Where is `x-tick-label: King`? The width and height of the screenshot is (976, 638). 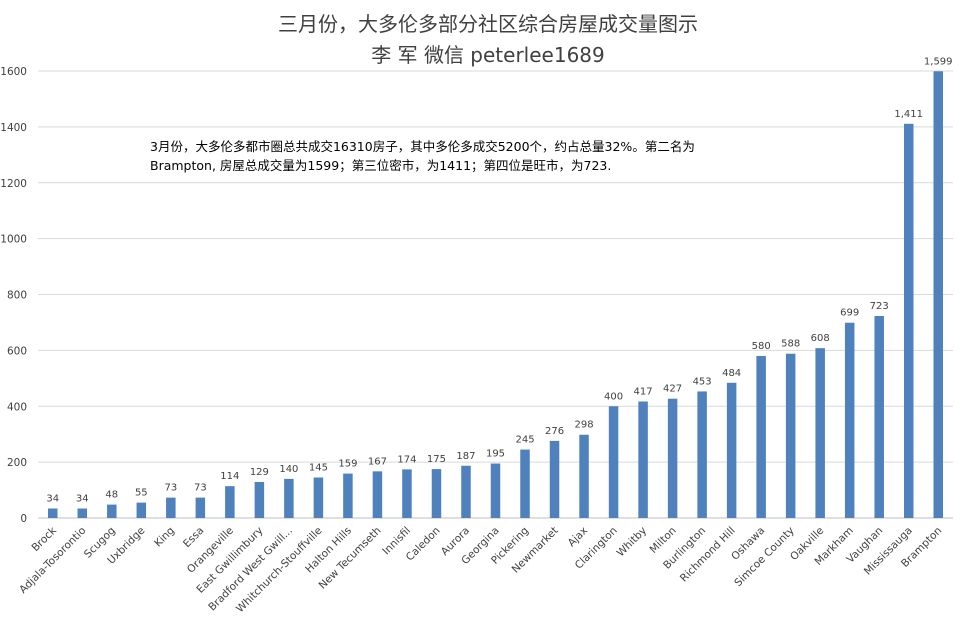
x-tick-label: King is located at coordinates (164, 537).